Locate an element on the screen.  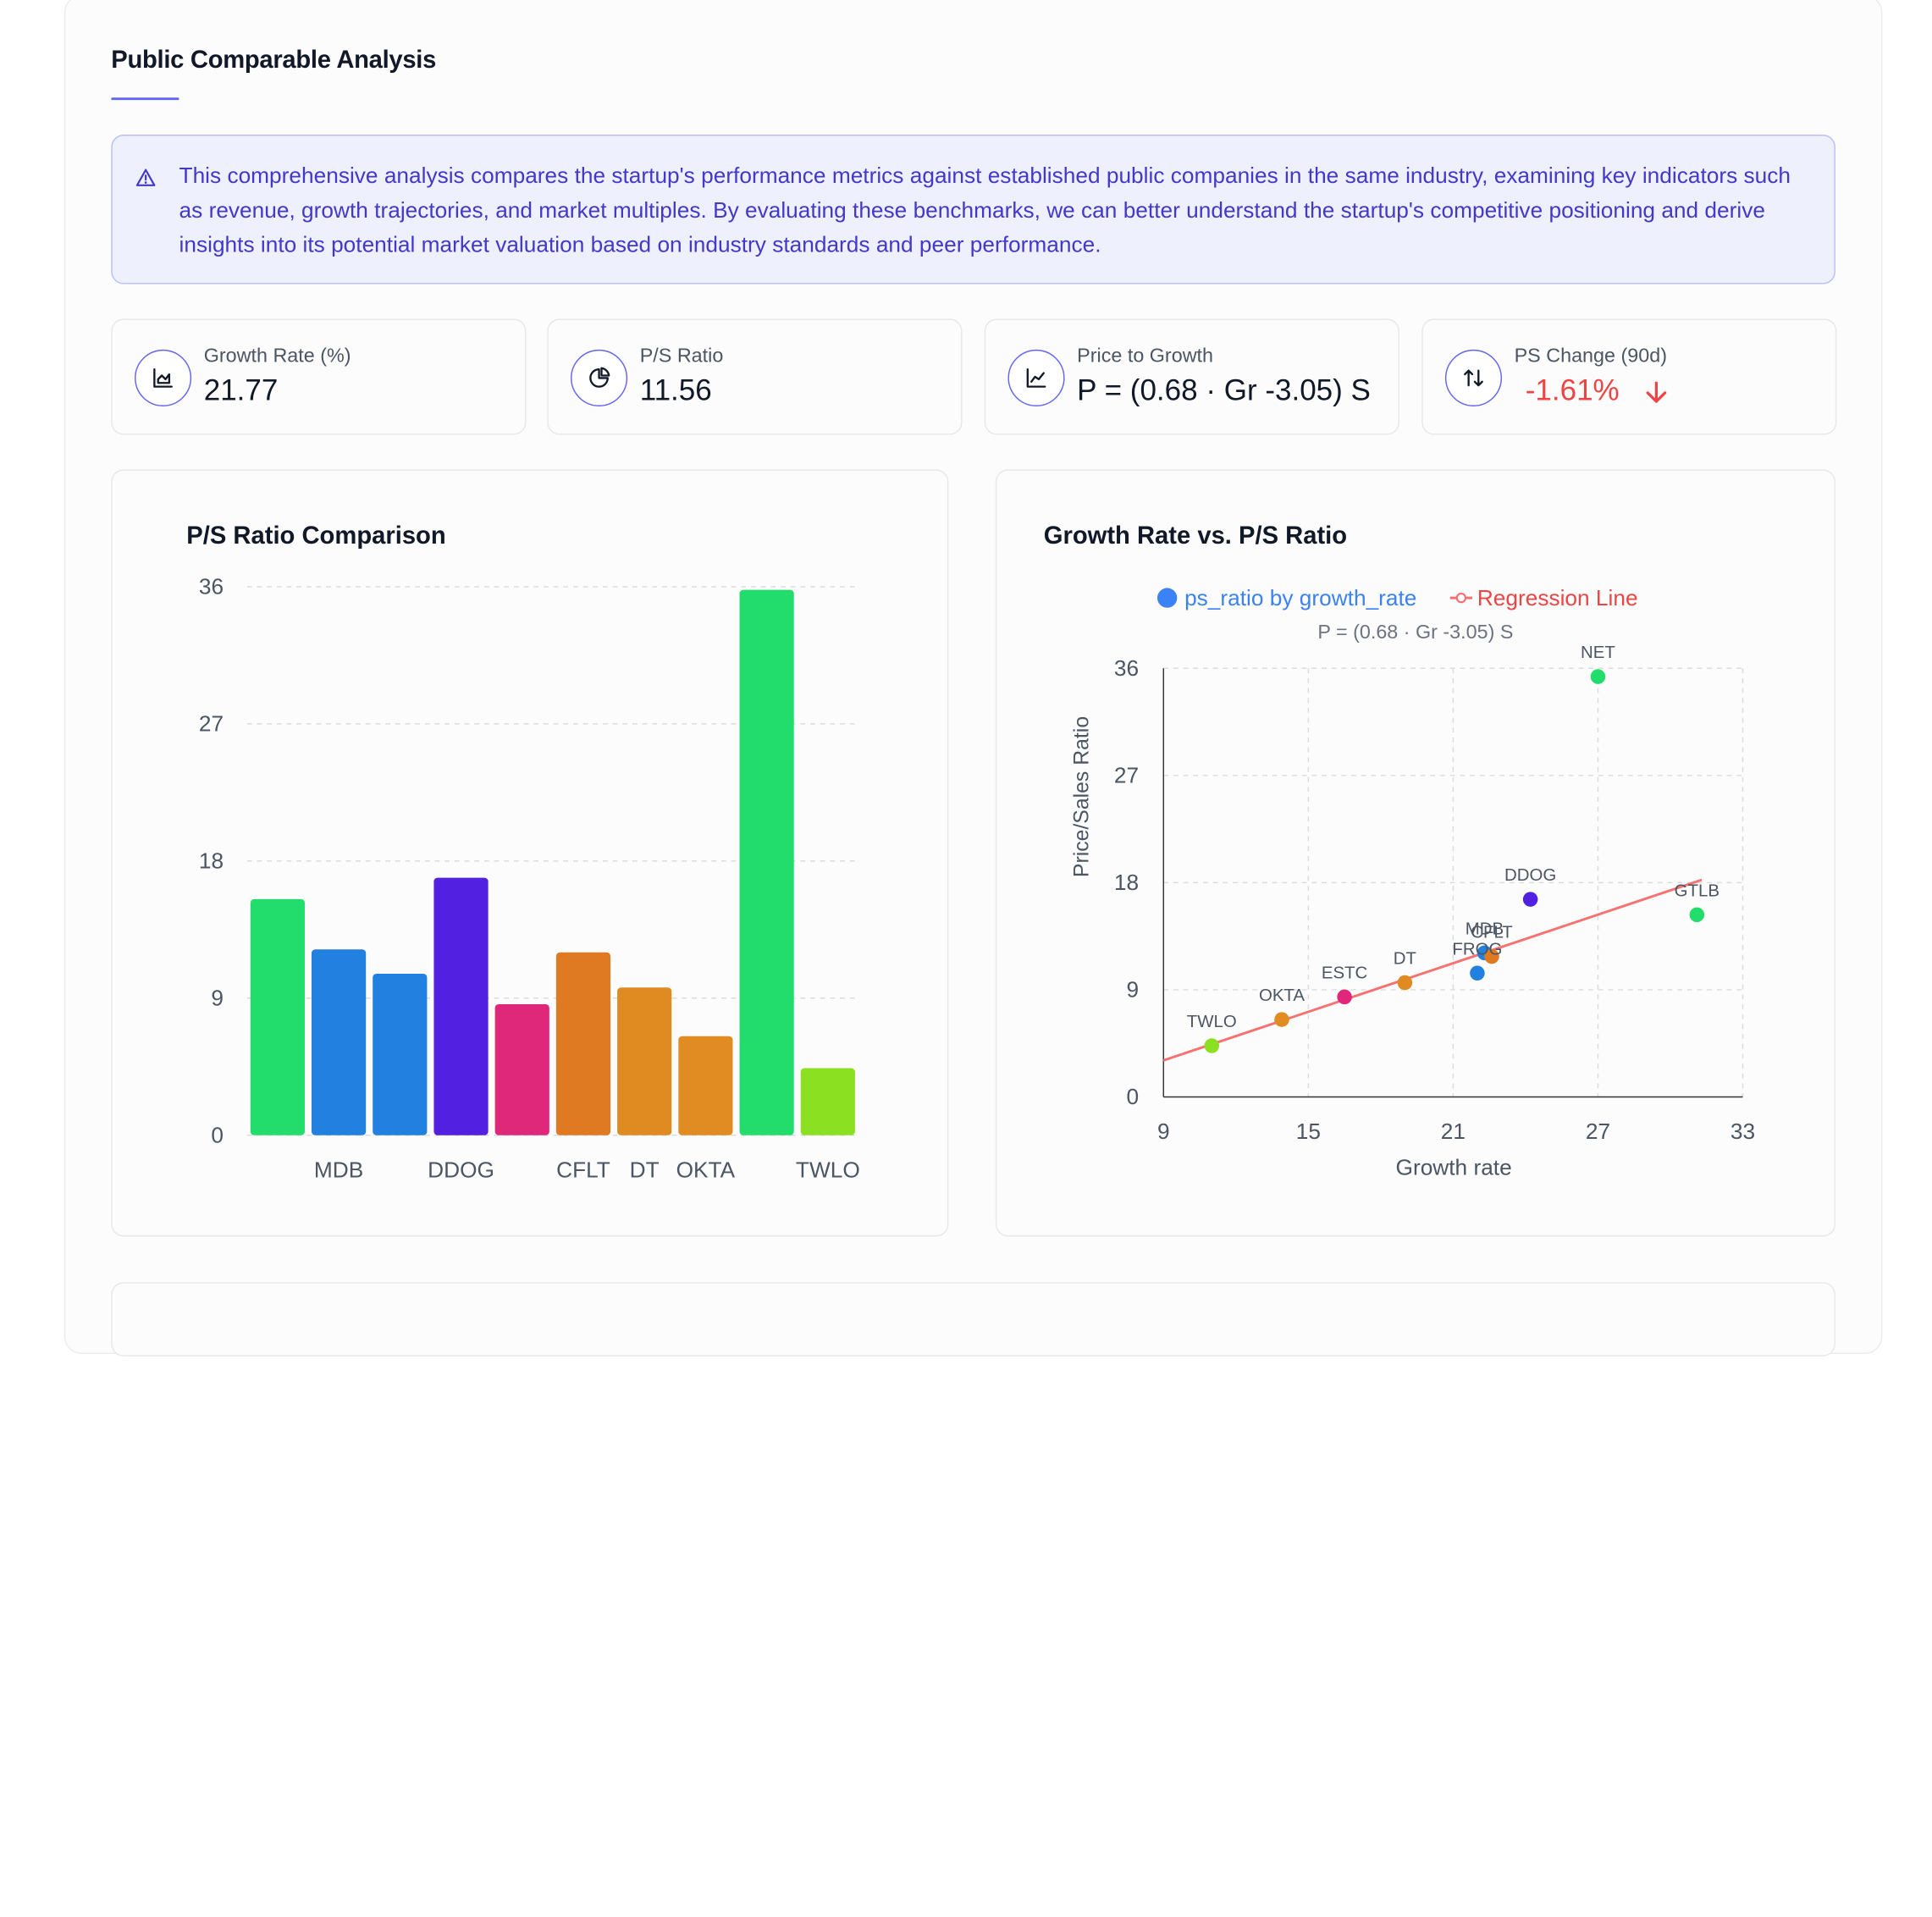
bar-x-tick-label: DT is located at coordinates (645, 1170).